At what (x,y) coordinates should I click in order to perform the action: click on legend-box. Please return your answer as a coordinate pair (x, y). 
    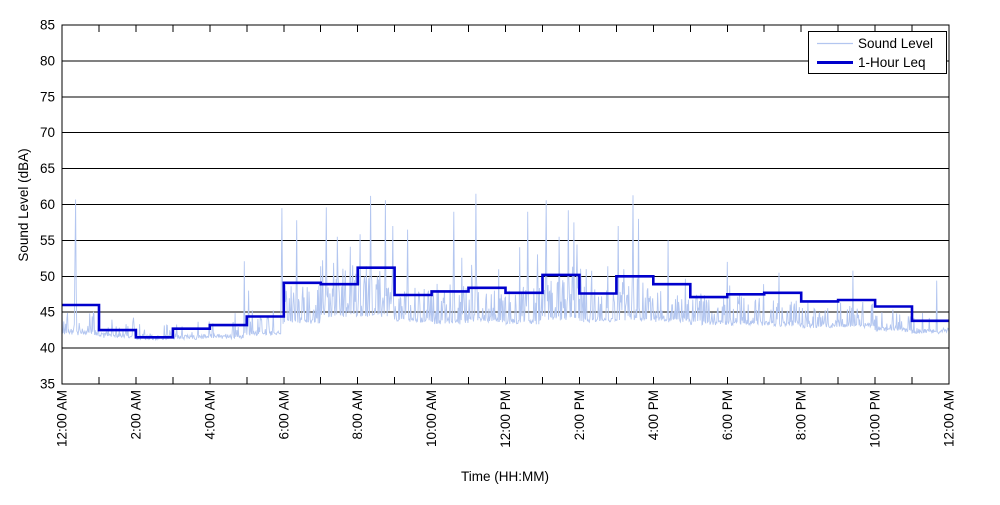
    Looking at the image, I should click on (877, 52).